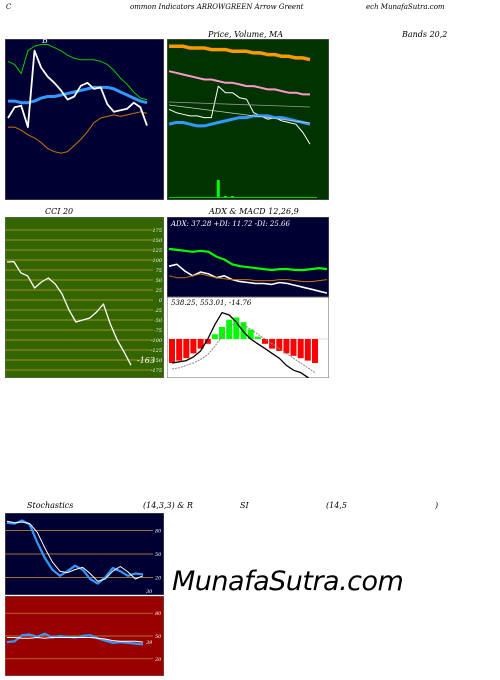 The image size is (500, 680). What do you see at coordinates (50, 505) in the screenshot?
I see `stochastics-title: Stochastics` at bounding box center [50, 505].